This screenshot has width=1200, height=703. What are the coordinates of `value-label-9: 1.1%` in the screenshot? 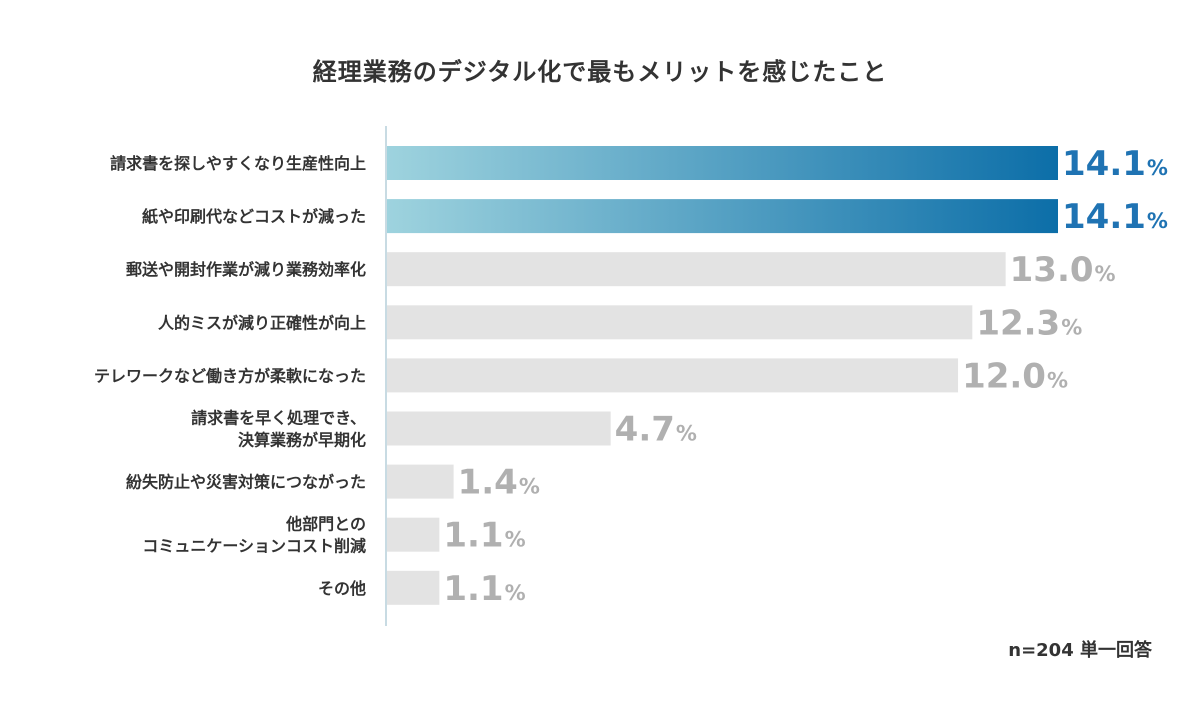 It's located at (484, 589).